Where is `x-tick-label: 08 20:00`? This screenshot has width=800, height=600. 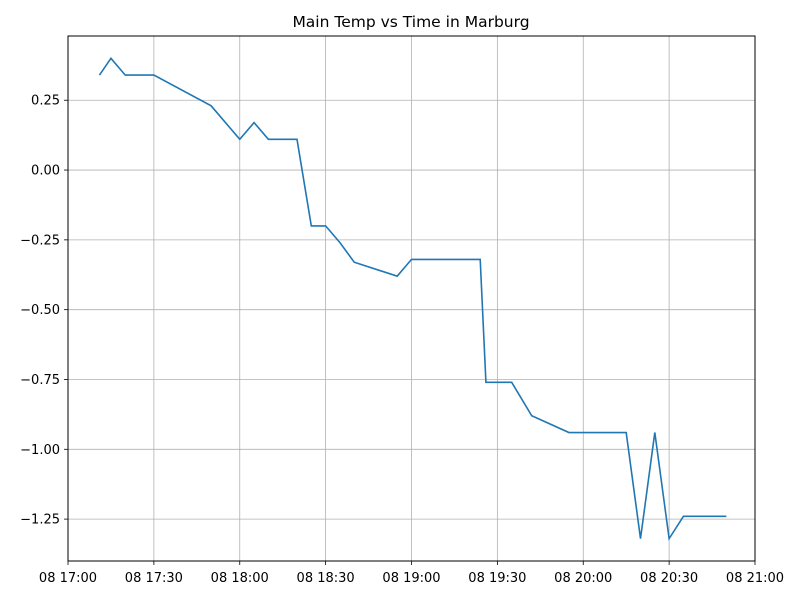
x-tick-label: 08 20:00 is located at coordinates (583, 578).